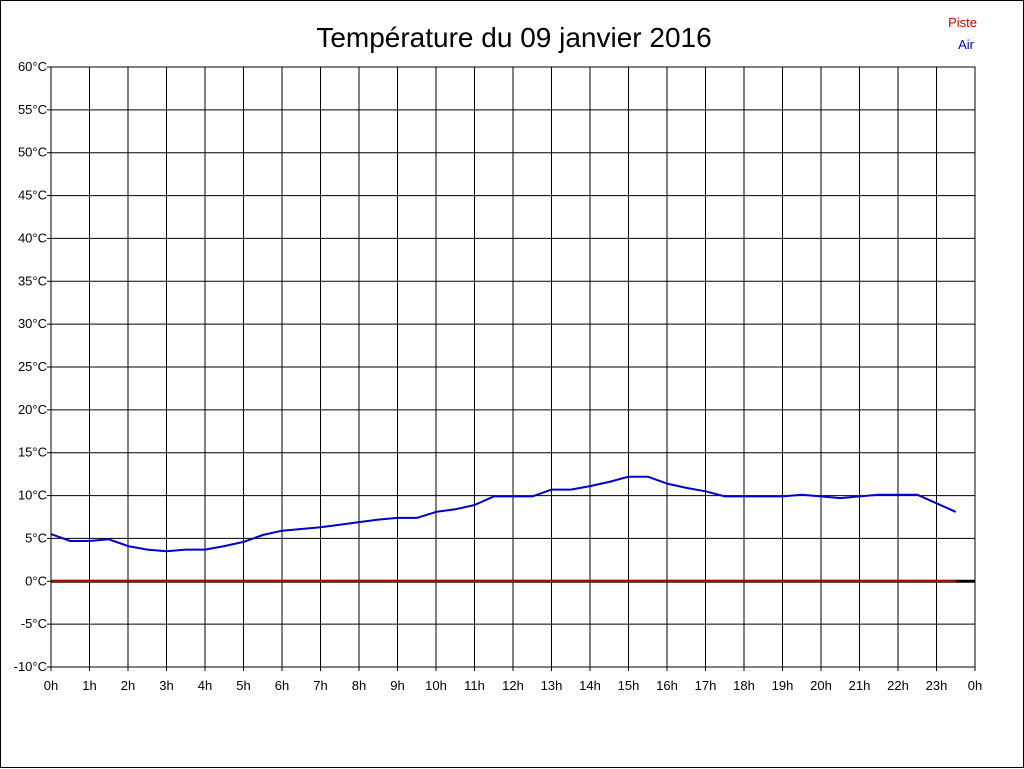 This screenshot has height=769, width=1024. Describe the element at coordinates (513, 685) in the screenshot. I see `x-tick-label: 12h` at that location.